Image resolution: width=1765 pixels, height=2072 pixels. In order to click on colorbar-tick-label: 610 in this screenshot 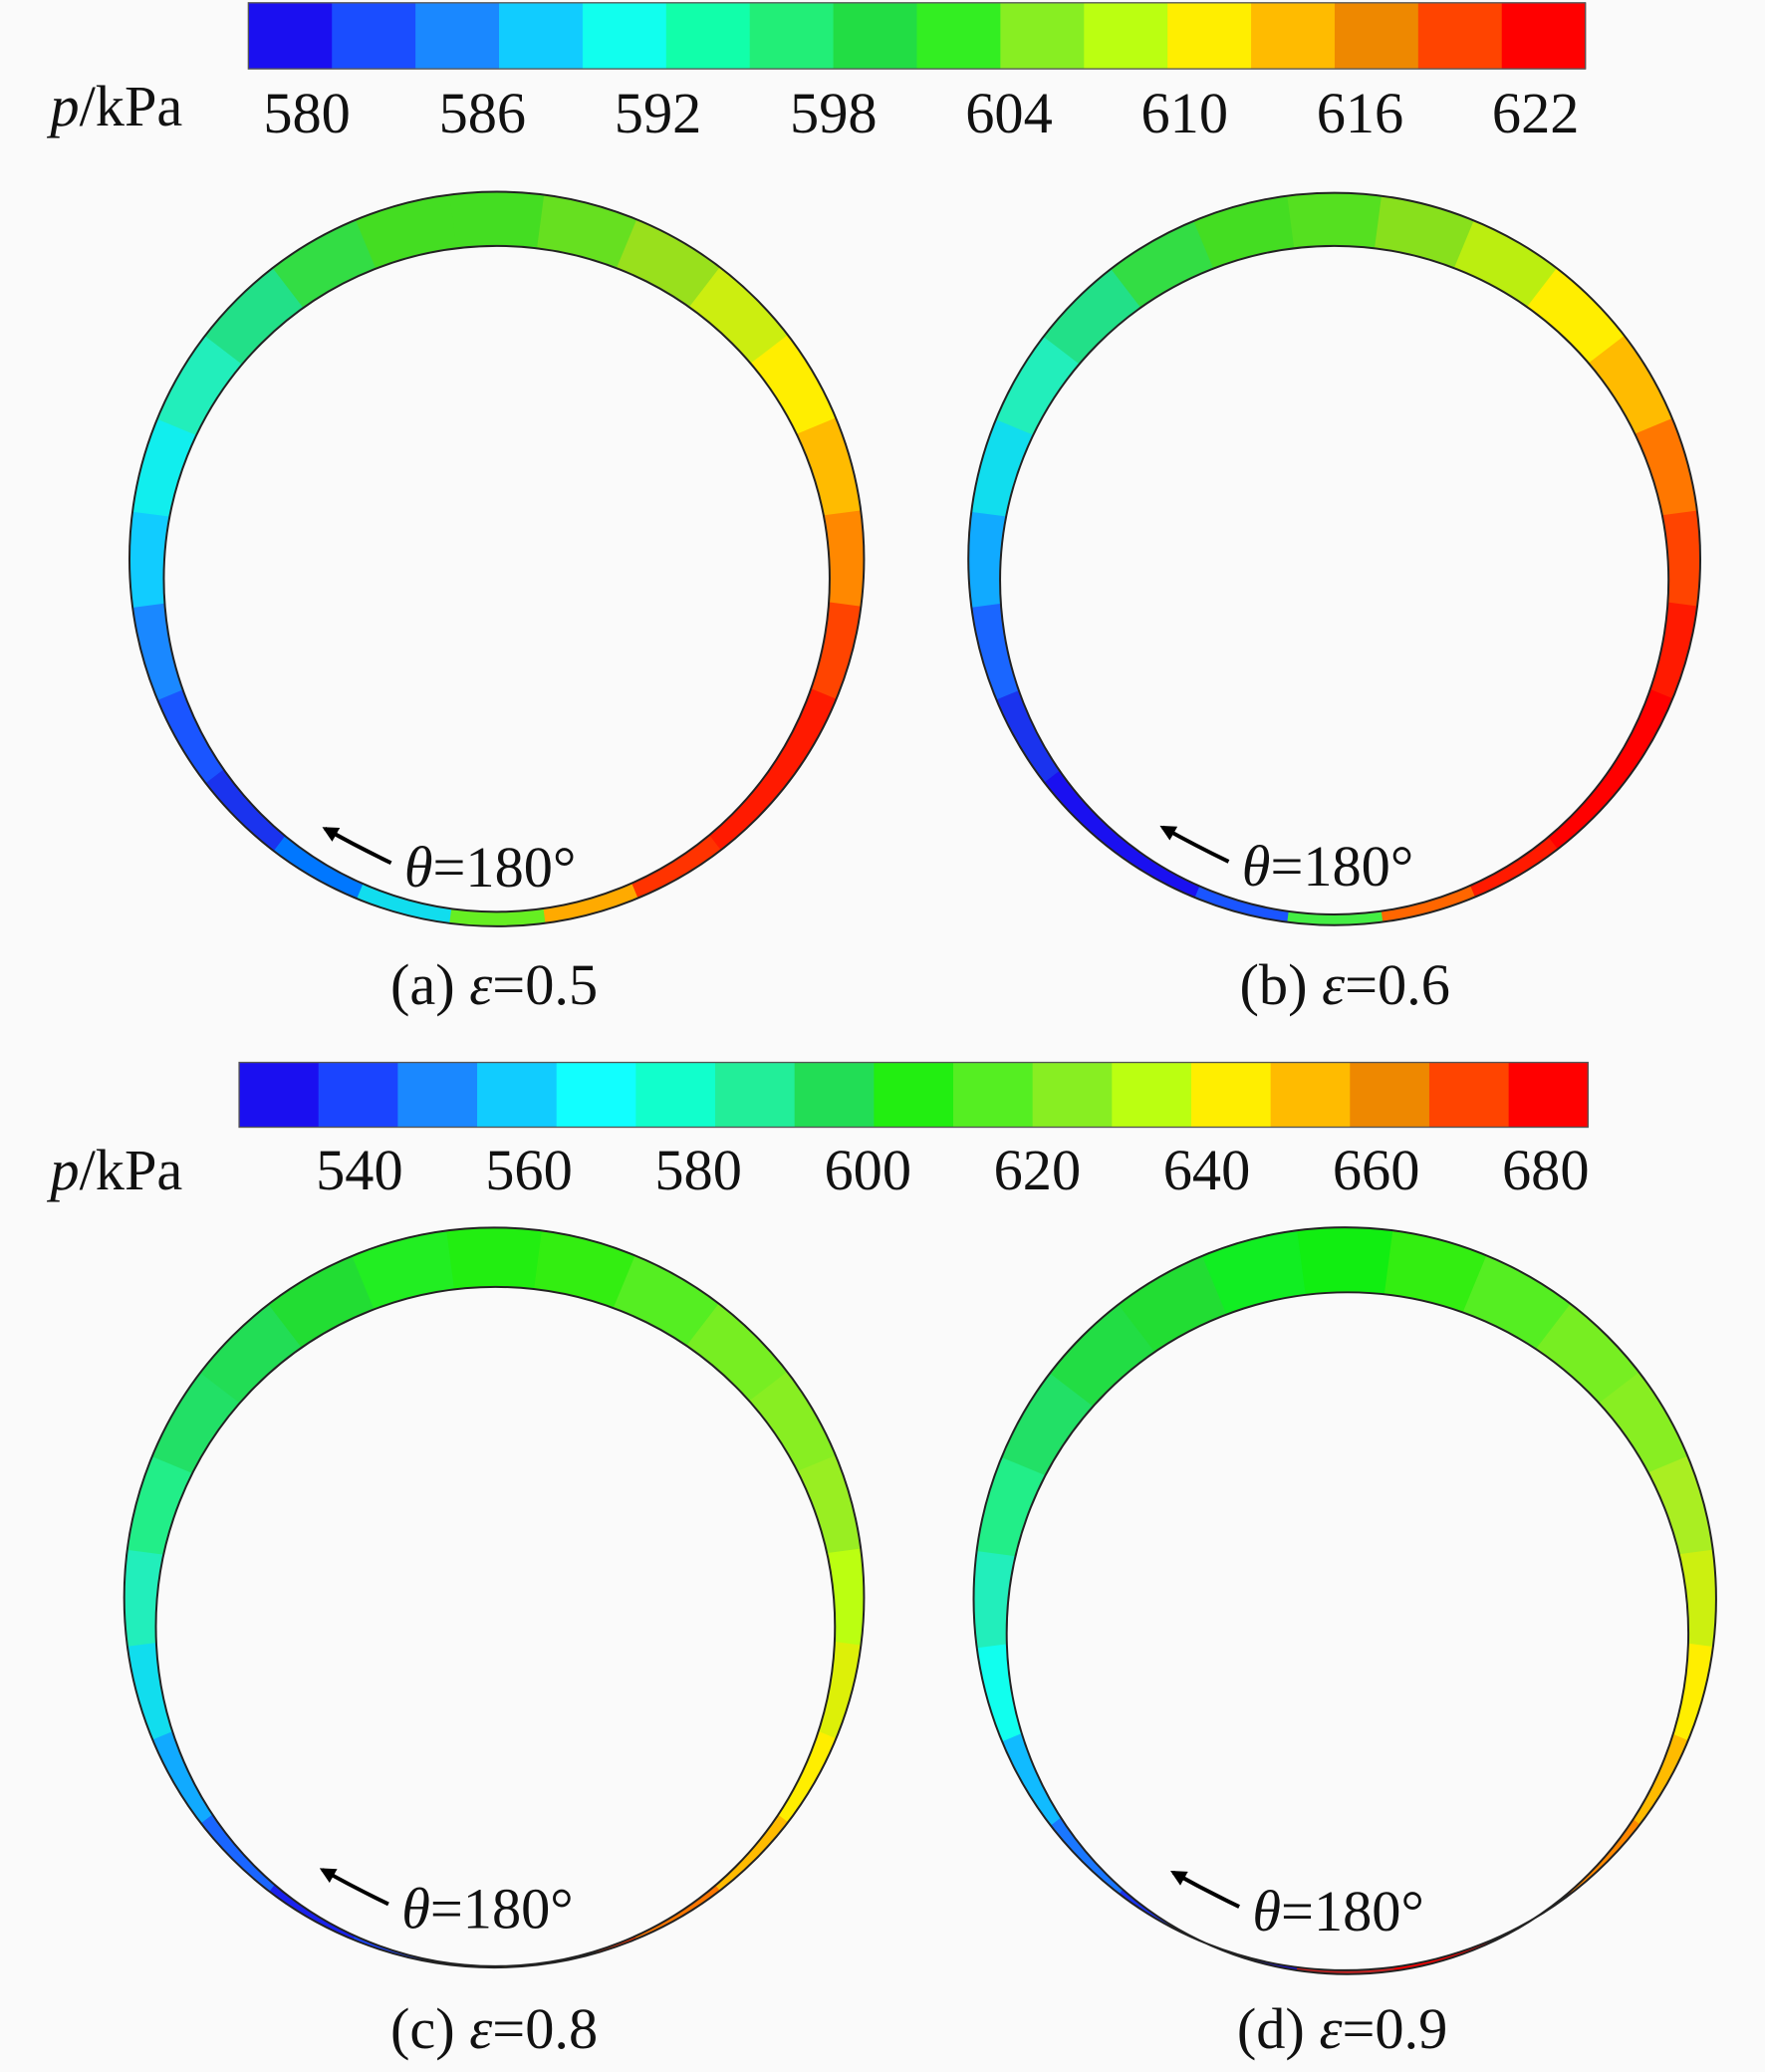, I will do `click(1184, 113)`.